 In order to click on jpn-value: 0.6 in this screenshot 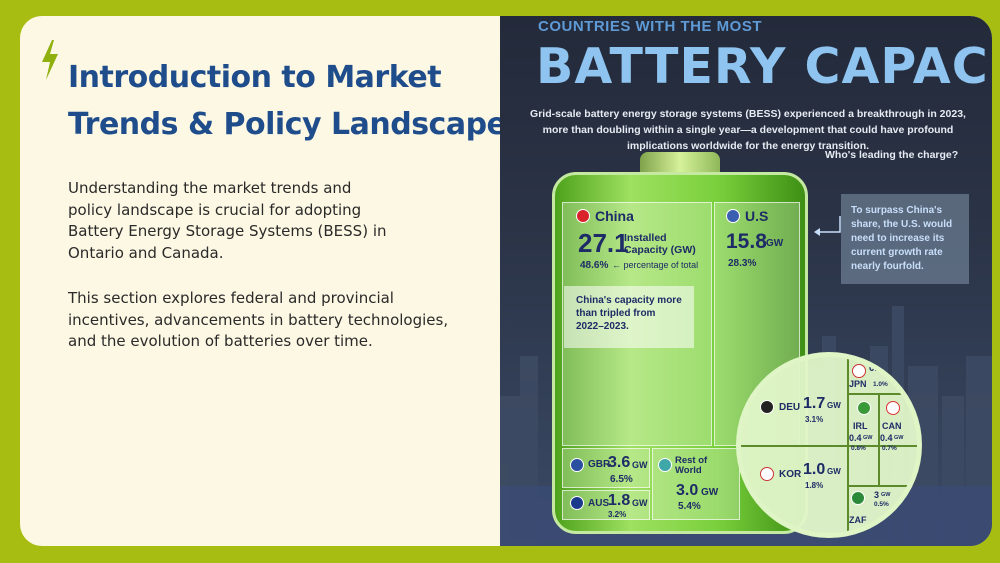, I will do `click(876, 368)`.